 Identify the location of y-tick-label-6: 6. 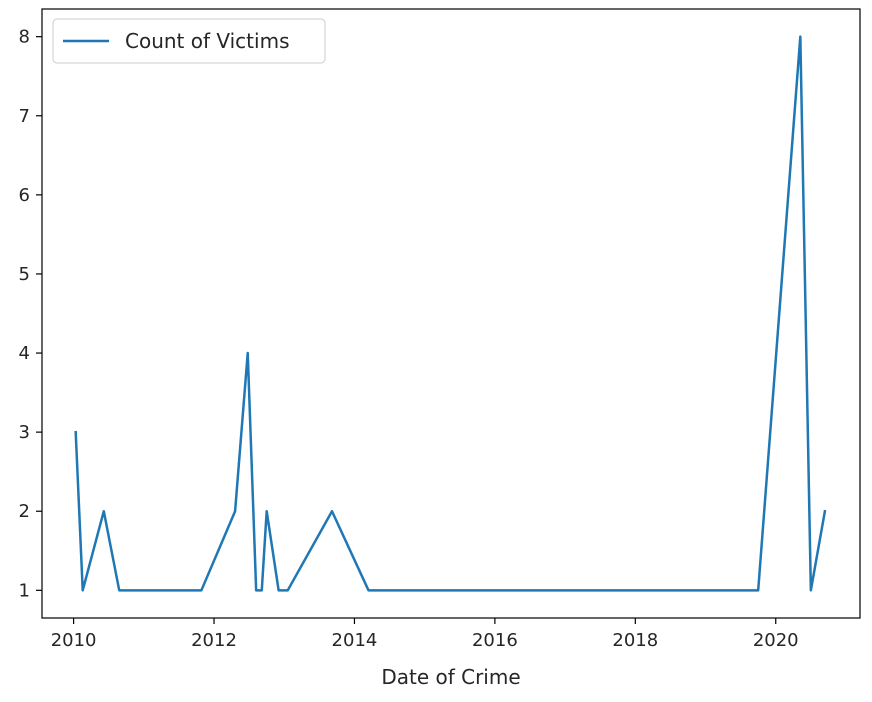
(24, 195).